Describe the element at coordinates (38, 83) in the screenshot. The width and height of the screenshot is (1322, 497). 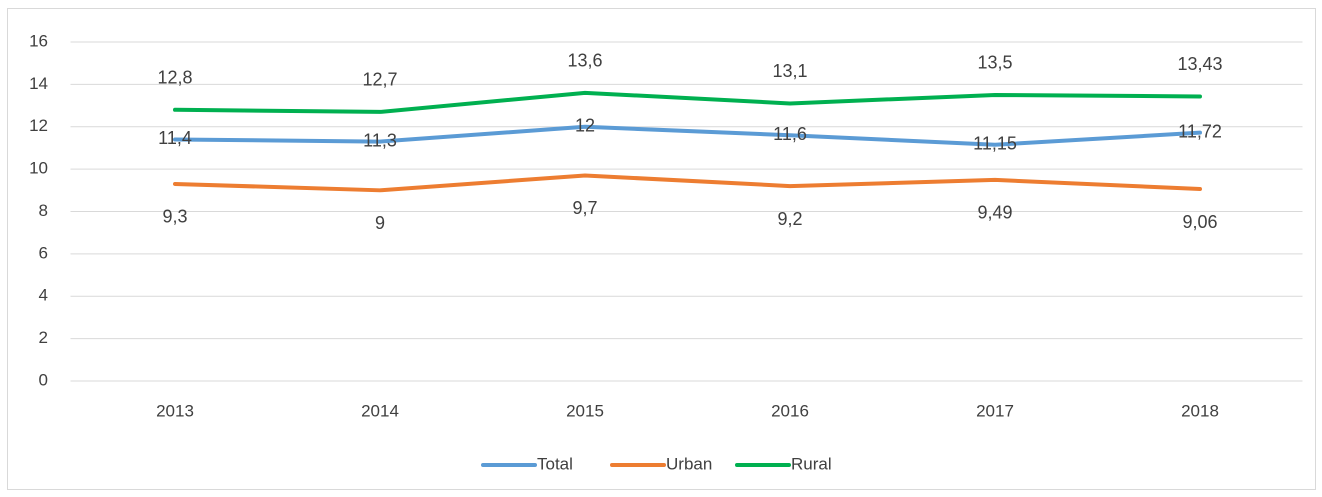
I see `y-tick-label: 14` at that location.